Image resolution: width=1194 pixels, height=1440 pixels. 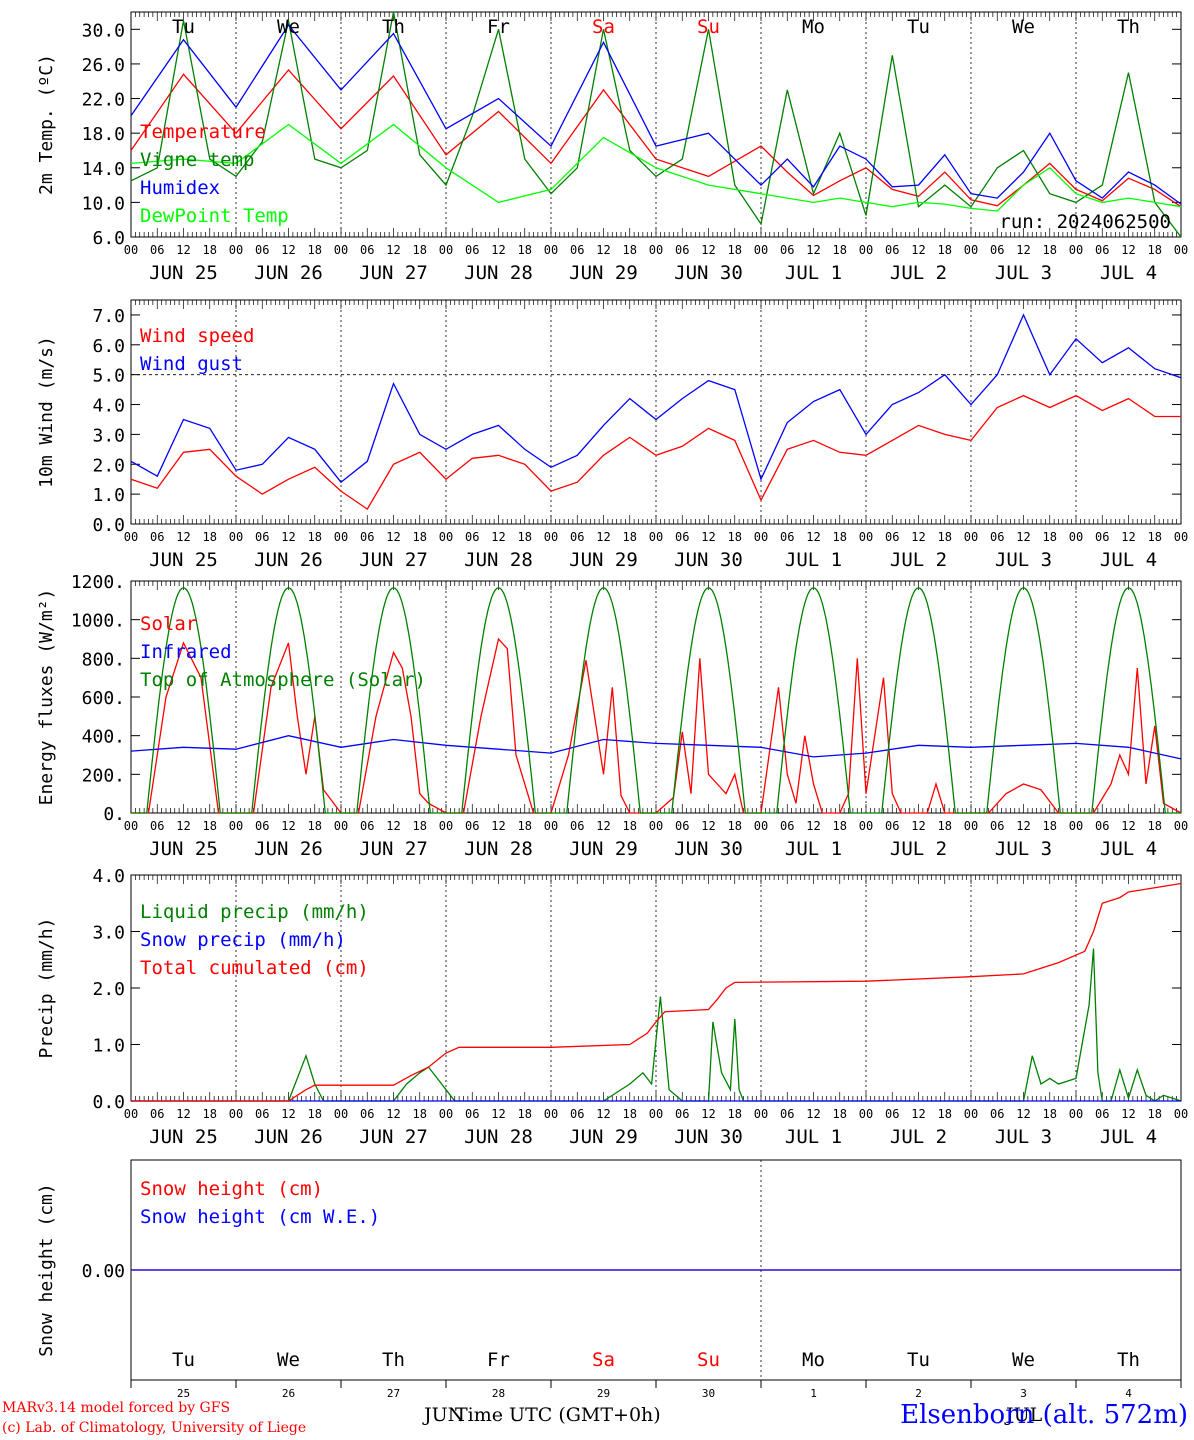 I want to click on y-tick-label: 0.00, so click(x=103, y=1271).